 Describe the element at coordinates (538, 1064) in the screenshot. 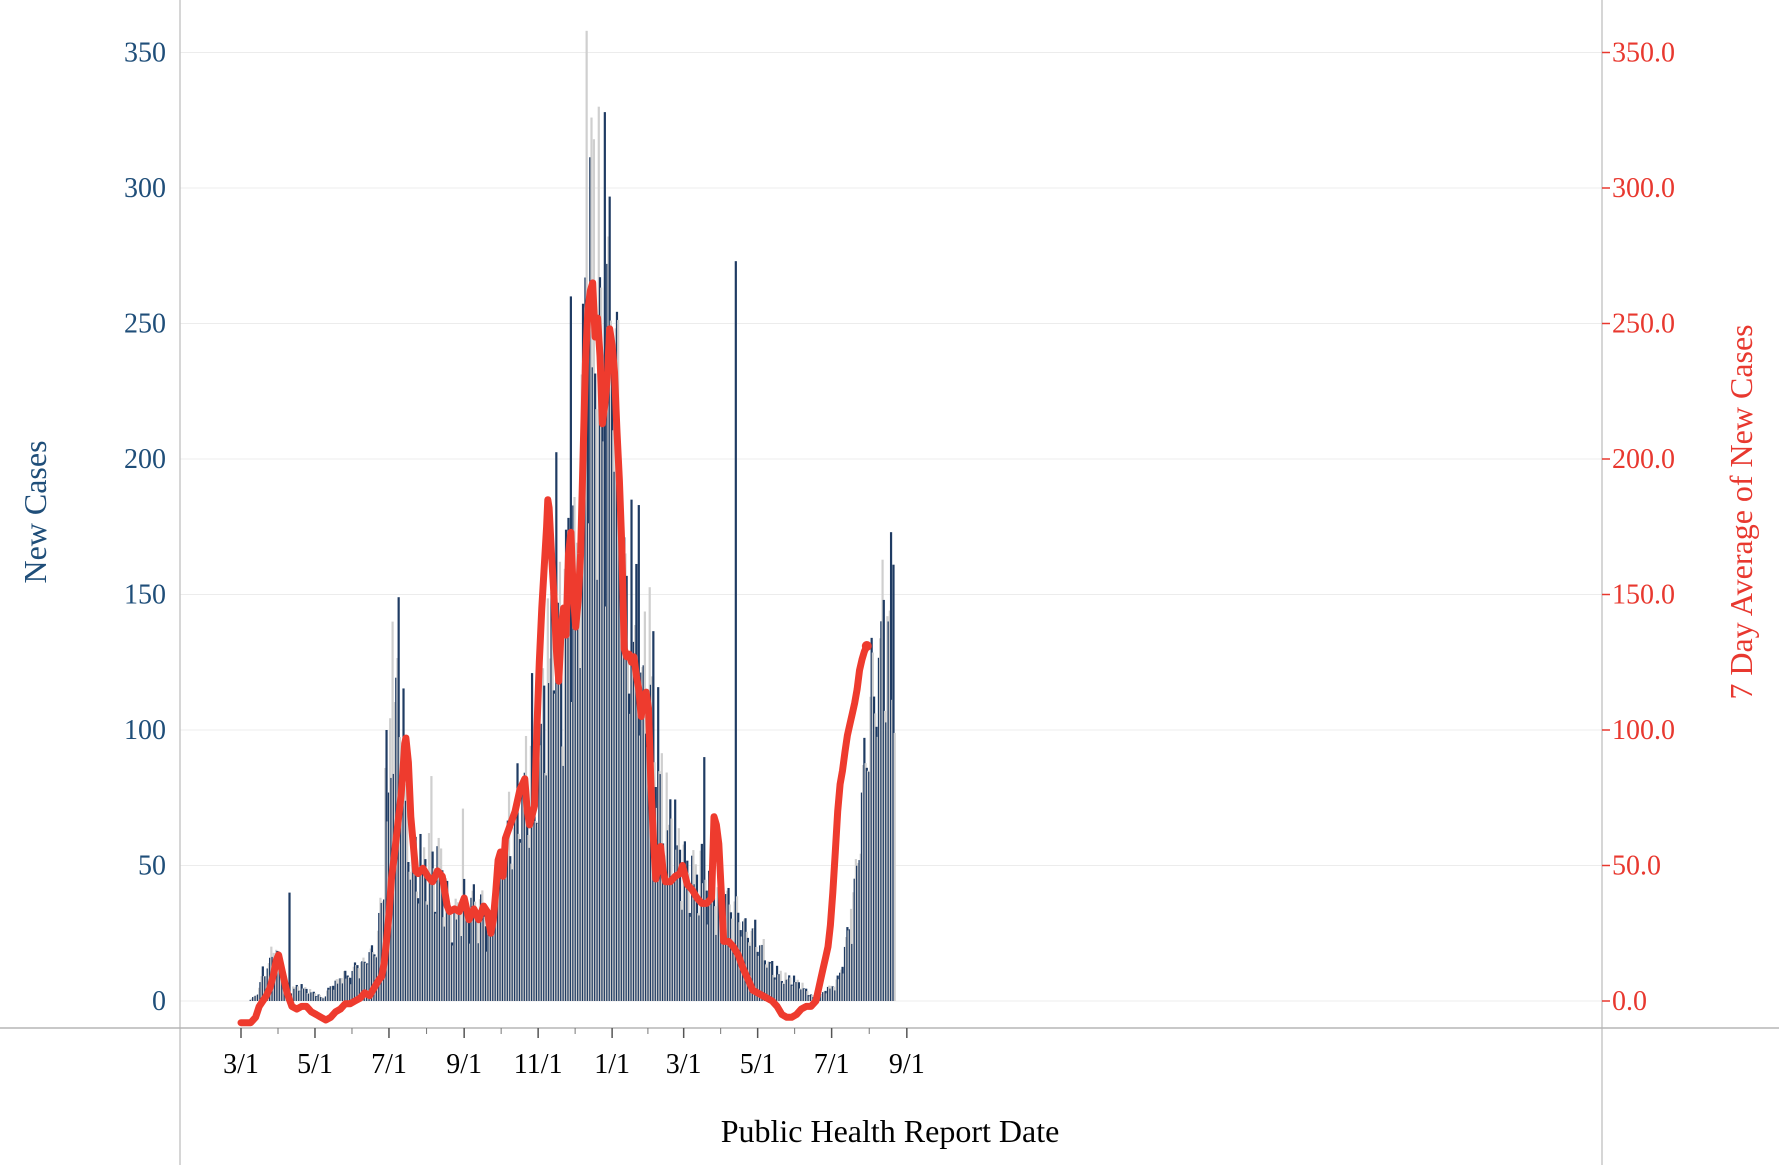

I see `x-tick-label: 11/1` at that location.